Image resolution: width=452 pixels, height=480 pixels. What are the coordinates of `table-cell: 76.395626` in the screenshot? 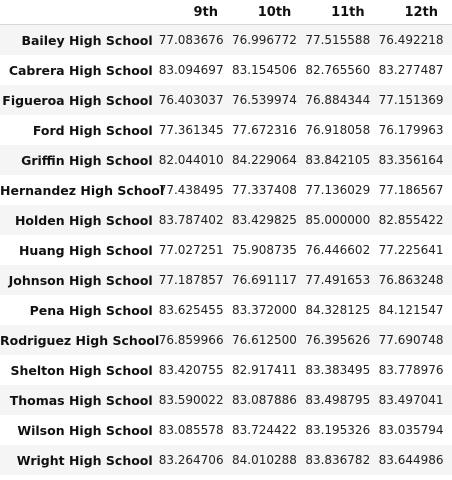 It's located at (338, 340).